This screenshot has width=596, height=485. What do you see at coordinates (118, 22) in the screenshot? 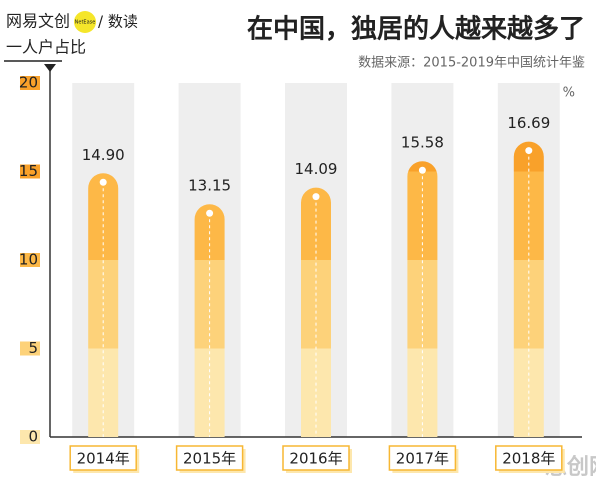
I see `section: / 数读` at bounding box center [118, 22].